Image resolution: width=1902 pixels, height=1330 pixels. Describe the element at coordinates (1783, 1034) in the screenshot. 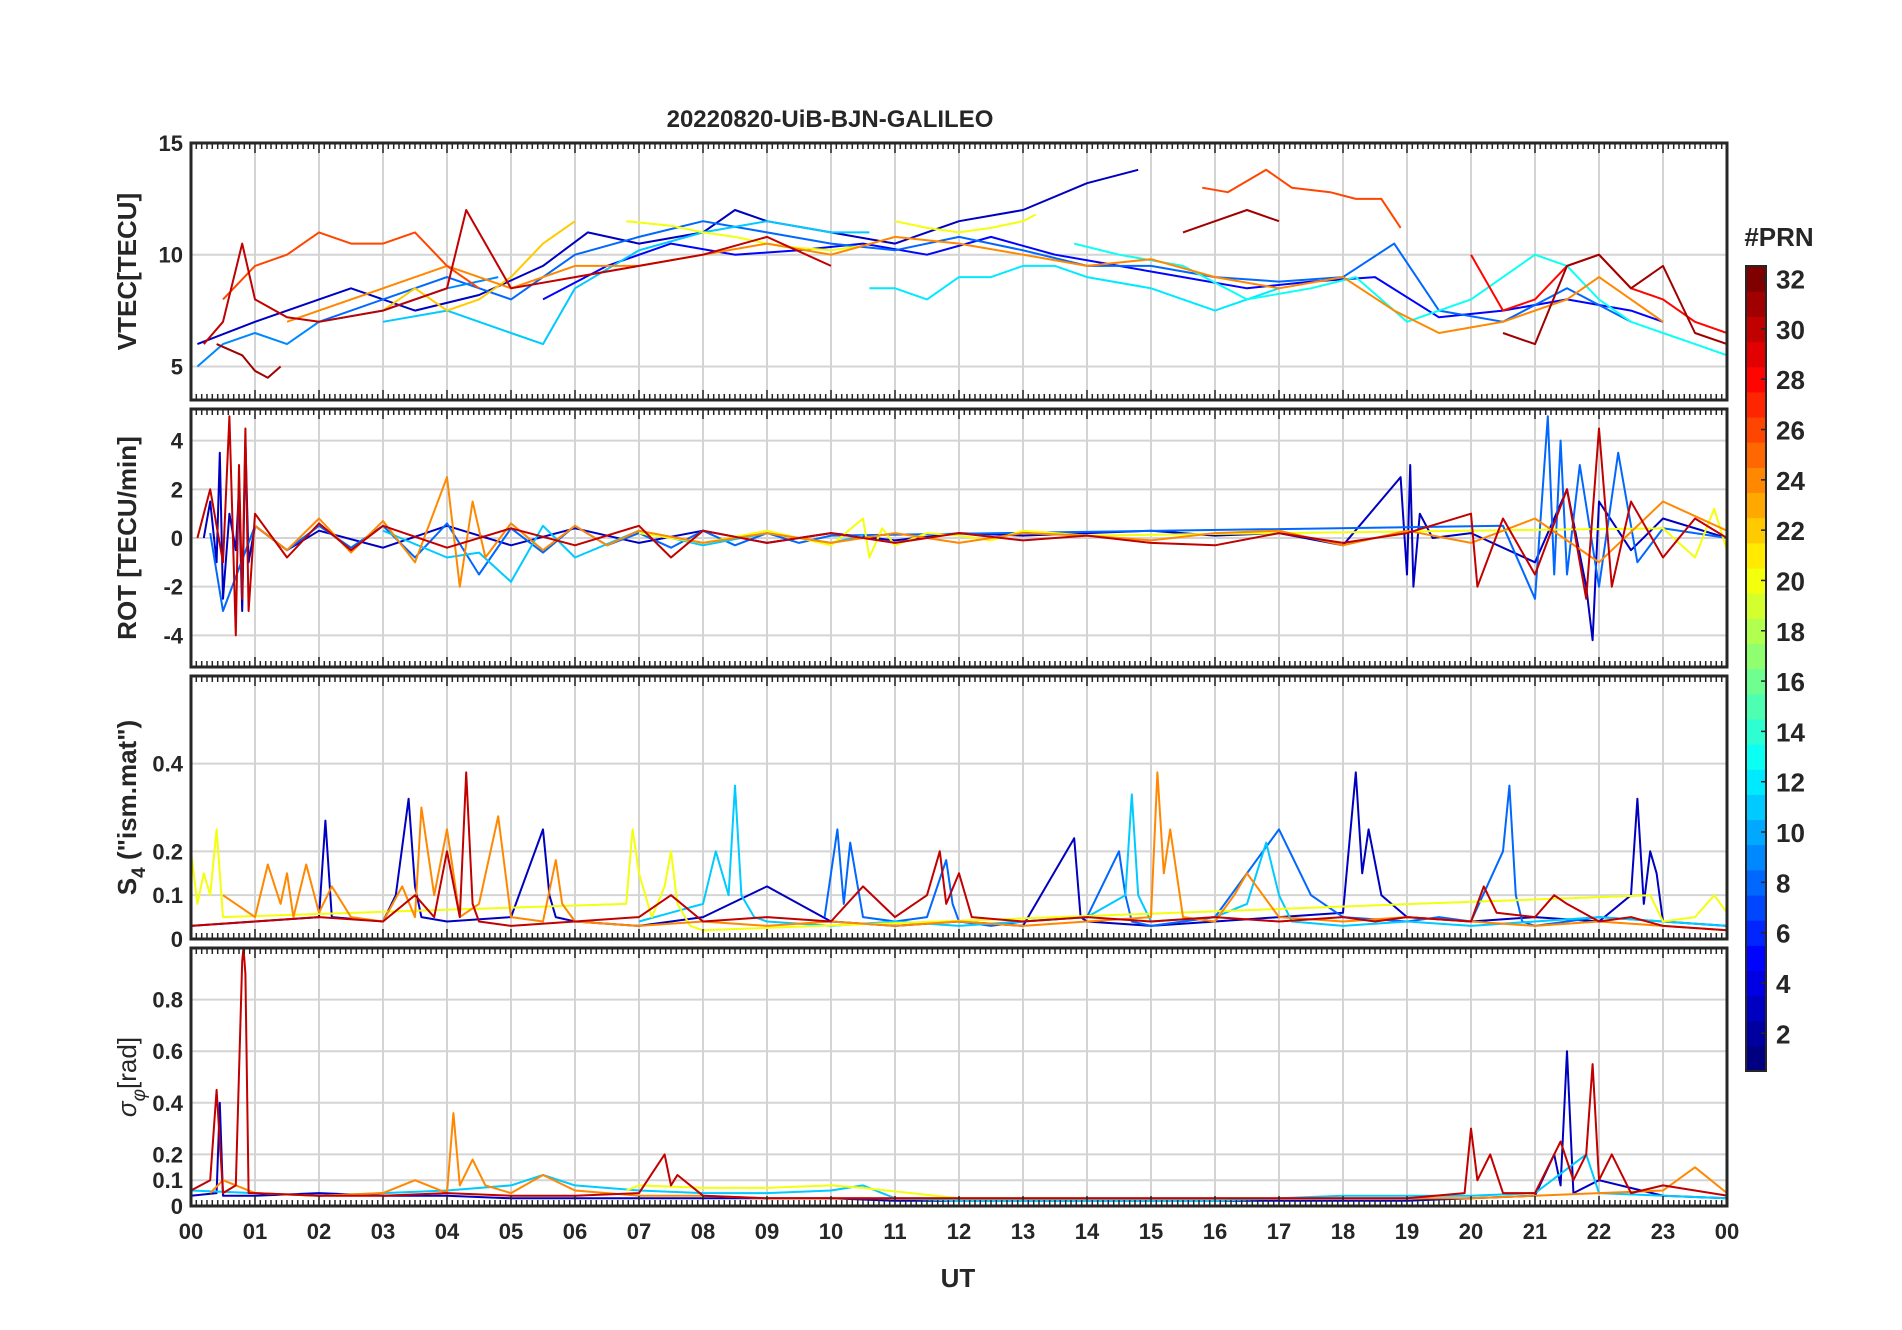

I see `colorbar-tick-label: 2` at that location.